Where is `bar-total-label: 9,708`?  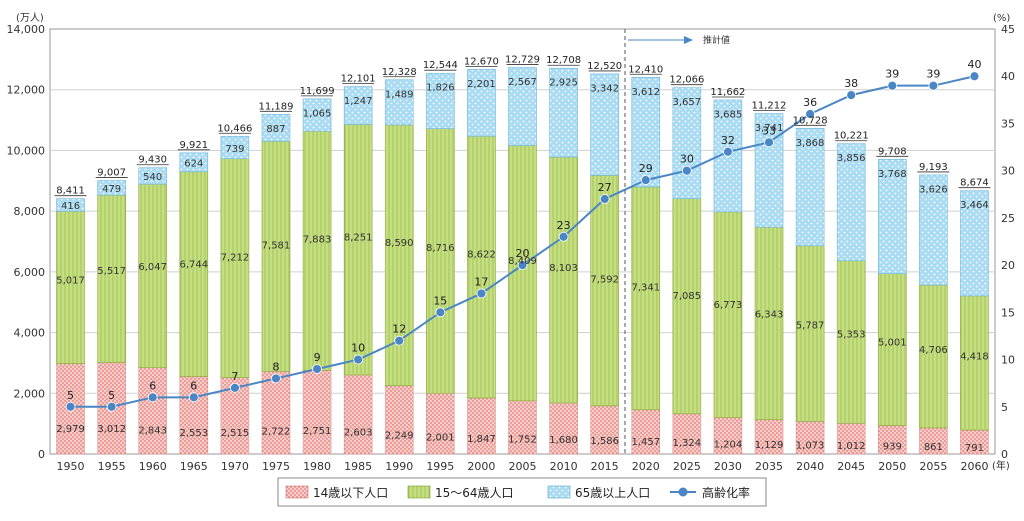
bar-total-label: 9,708 is located at coordinates (892, 151).